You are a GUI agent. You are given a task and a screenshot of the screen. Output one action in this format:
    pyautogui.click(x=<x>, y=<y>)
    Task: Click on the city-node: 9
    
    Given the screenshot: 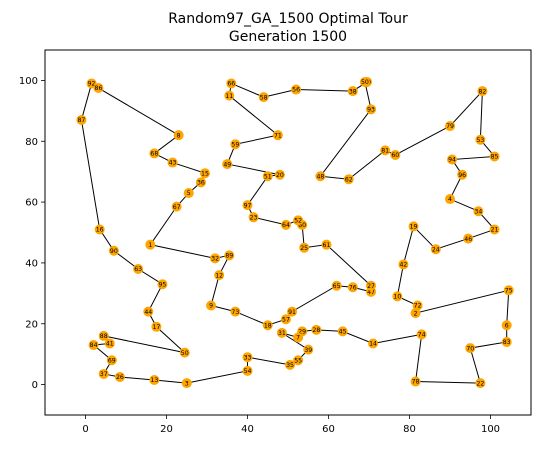 What is the action you would take?
    pyautogui.click(x=211, y=305)
    